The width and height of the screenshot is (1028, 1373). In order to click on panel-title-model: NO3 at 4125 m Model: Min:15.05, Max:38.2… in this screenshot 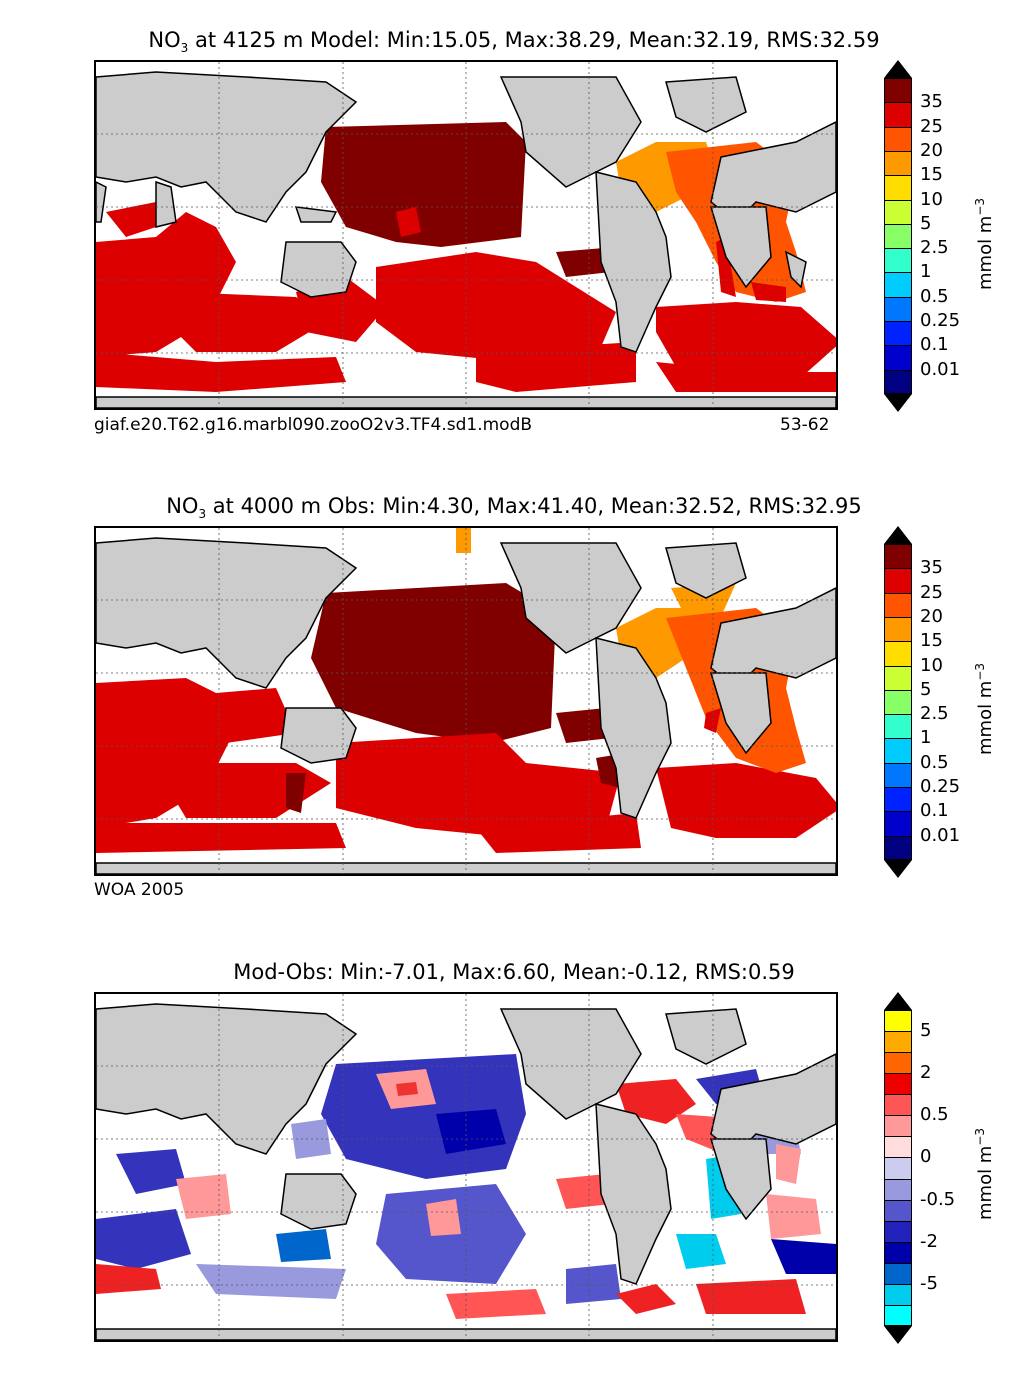, I will do `click(514, 42)`.